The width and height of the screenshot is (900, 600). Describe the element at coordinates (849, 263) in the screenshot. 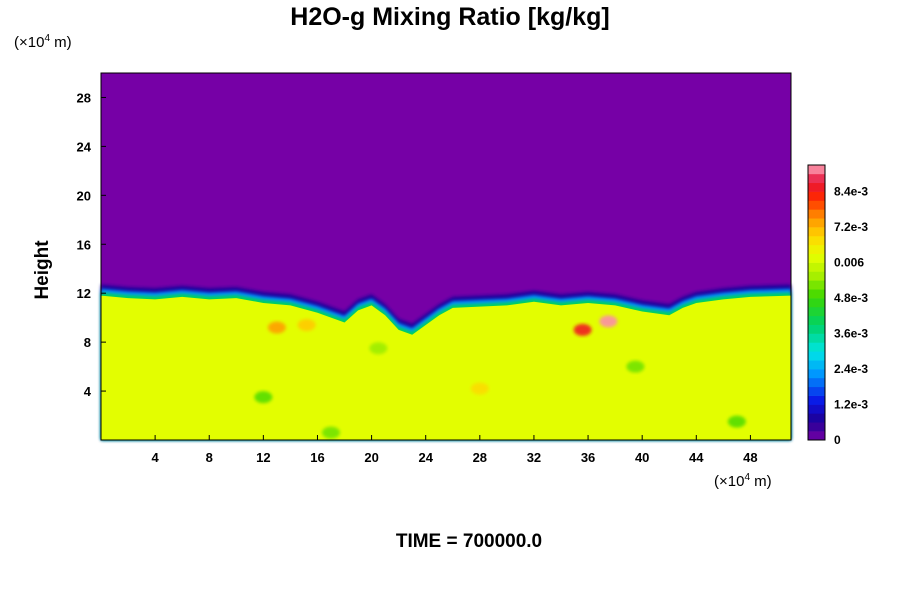

I see `colorbar-tick-label: 0.006` at that location.